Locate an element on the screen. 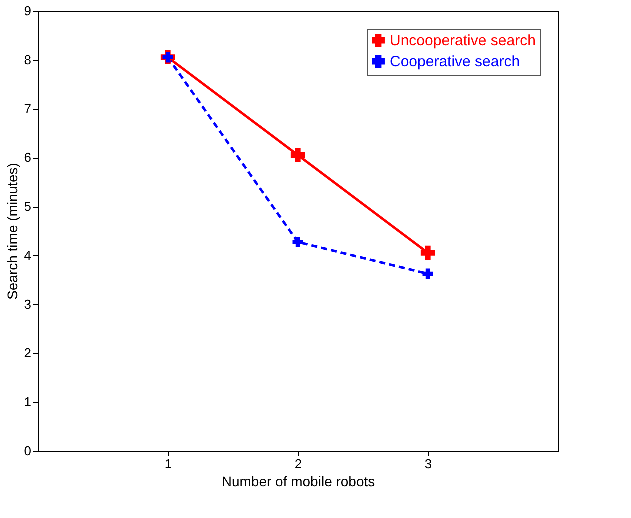 The image size is (631, 518). y-tick-label: 8 is located at coordinates (28, 60).